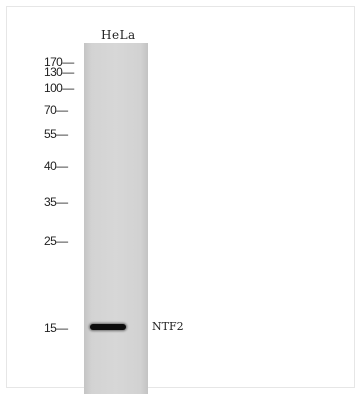  Describe the element at coordinates (59, 62) in the screenshot. I see `marker-170: 170—` at that location.